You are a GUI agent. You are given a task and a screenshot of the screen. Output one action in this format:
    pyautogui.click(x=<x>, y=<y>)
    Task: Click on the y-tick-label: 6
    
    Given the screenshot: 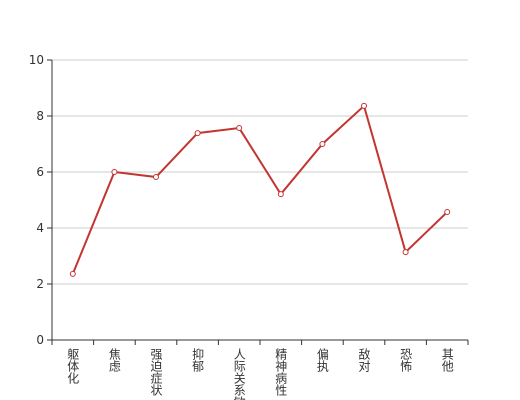 What is the action you would take?
    pyautogui.click(x=40, y=172)
    